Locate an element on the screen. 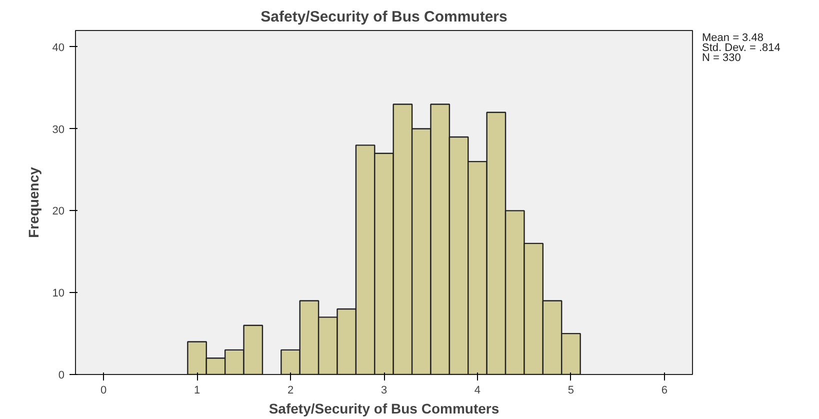 Image resolution: width=819 pixels, height=419 pixels. text: Mean = 3.48 is located at coordinates (733, 38).